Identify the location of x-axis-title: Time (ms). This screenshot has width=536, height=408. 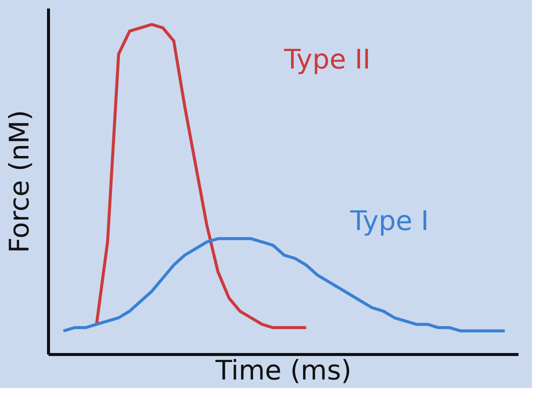
(283, 371).